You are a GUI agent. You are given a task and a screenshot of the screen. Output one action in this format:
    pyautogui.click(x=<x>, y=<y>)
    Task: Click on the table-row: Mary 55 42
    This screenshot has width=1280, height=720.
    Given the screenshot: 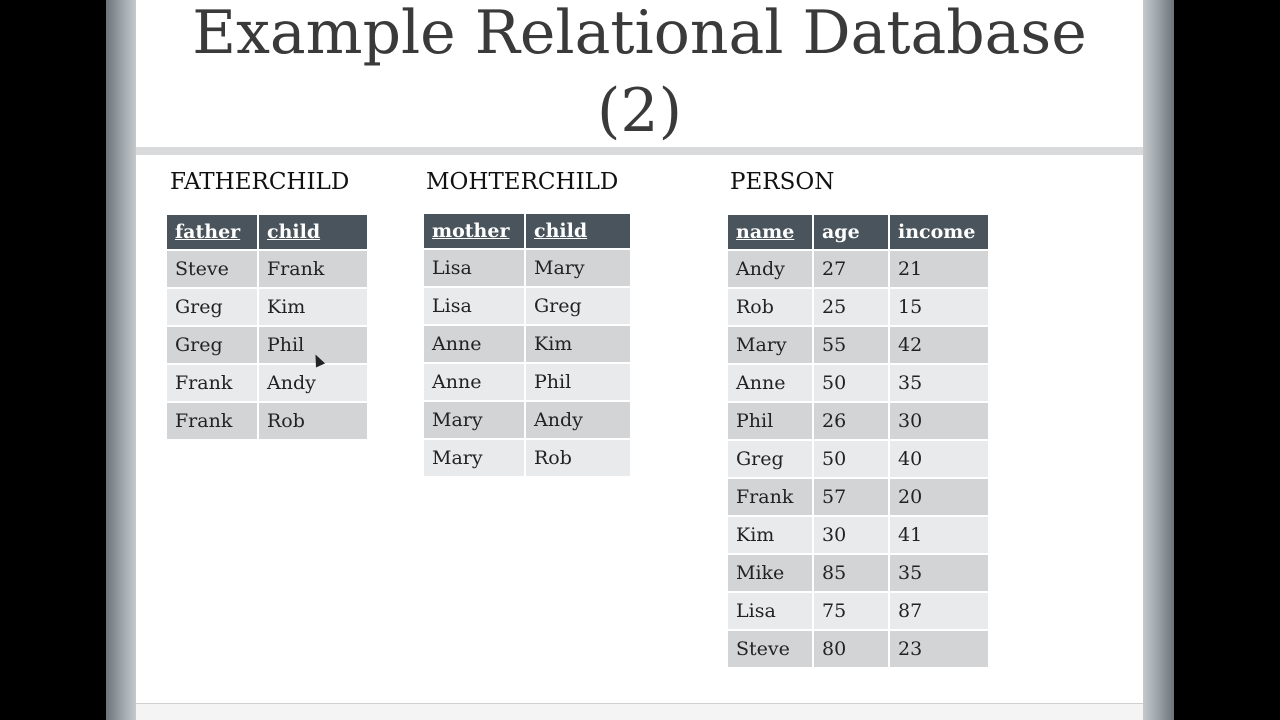 What is the action you would take?
    pyautogui.click(x=858, y=345)
    